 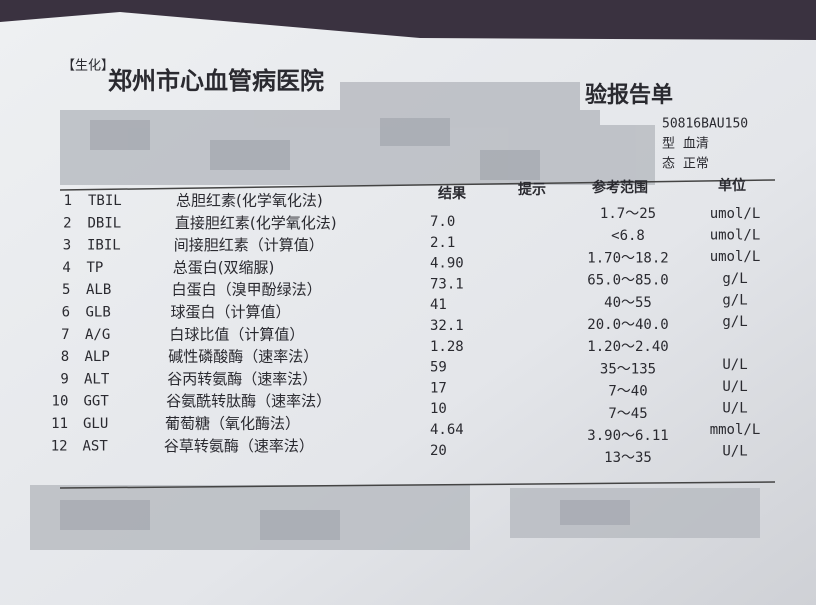 I want to click on reference-range: 13～35, so click(x=628, y=458).